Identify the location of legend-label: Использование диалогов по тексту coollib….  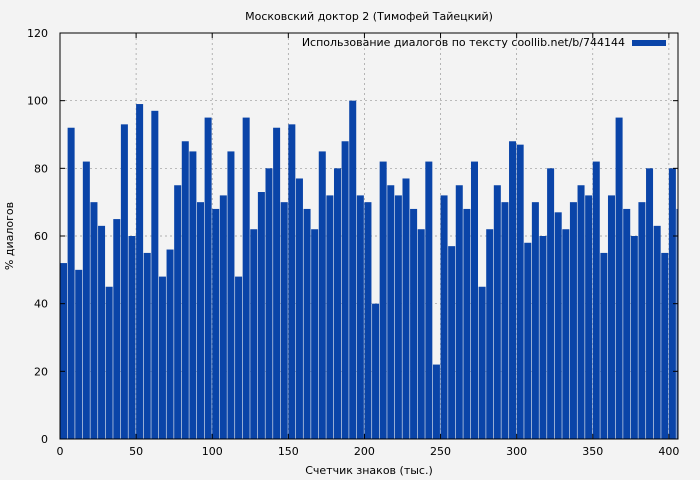
(463, 42).